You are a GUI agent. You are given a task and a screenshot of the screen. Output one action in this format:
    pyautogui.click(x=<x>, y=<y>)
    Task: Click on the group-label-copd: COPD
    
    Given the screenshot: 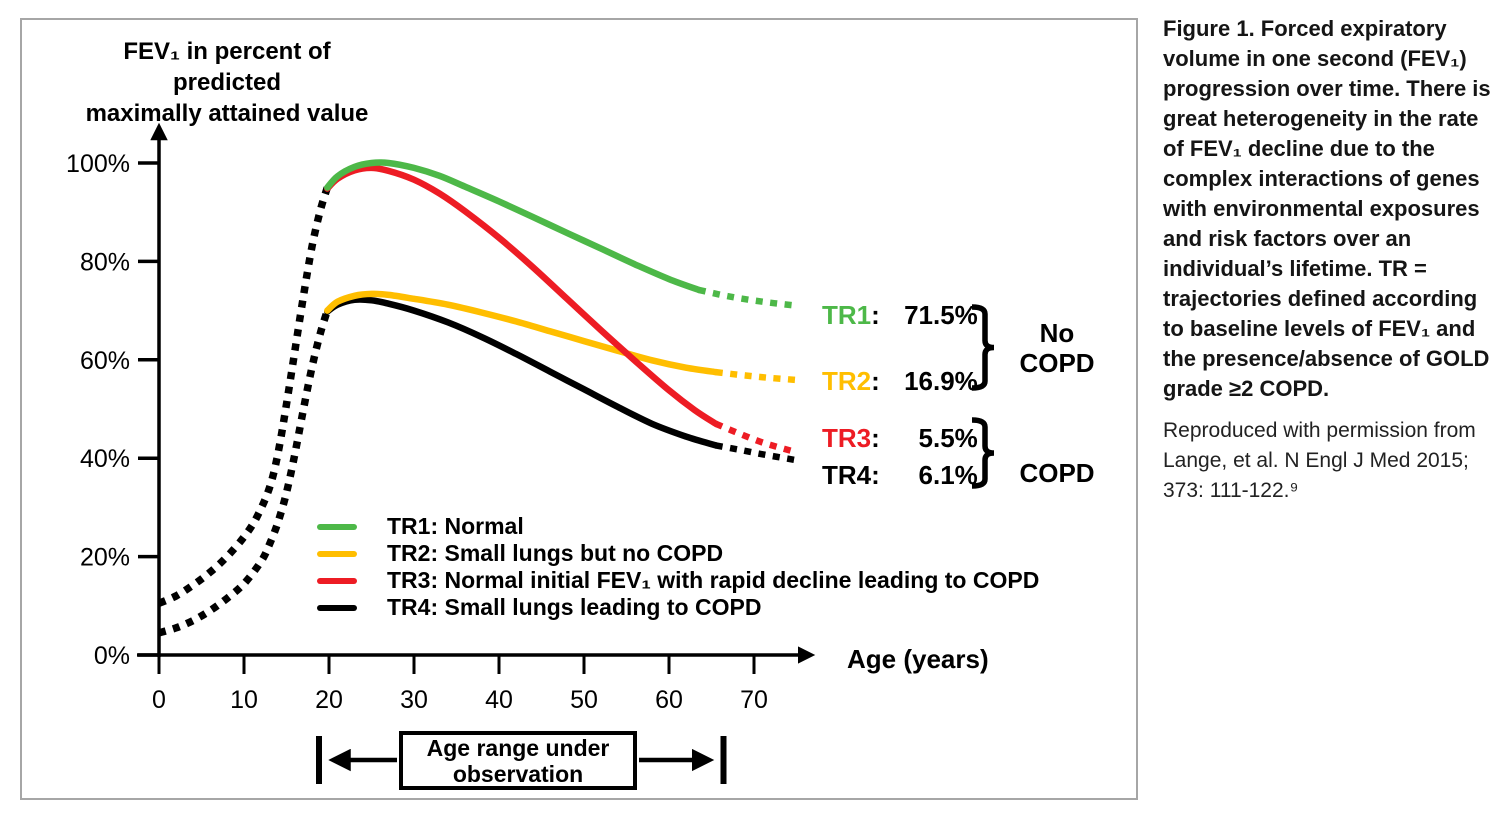 What is the action you would take?
    pyautogui.click(x=1057, y=473)
    